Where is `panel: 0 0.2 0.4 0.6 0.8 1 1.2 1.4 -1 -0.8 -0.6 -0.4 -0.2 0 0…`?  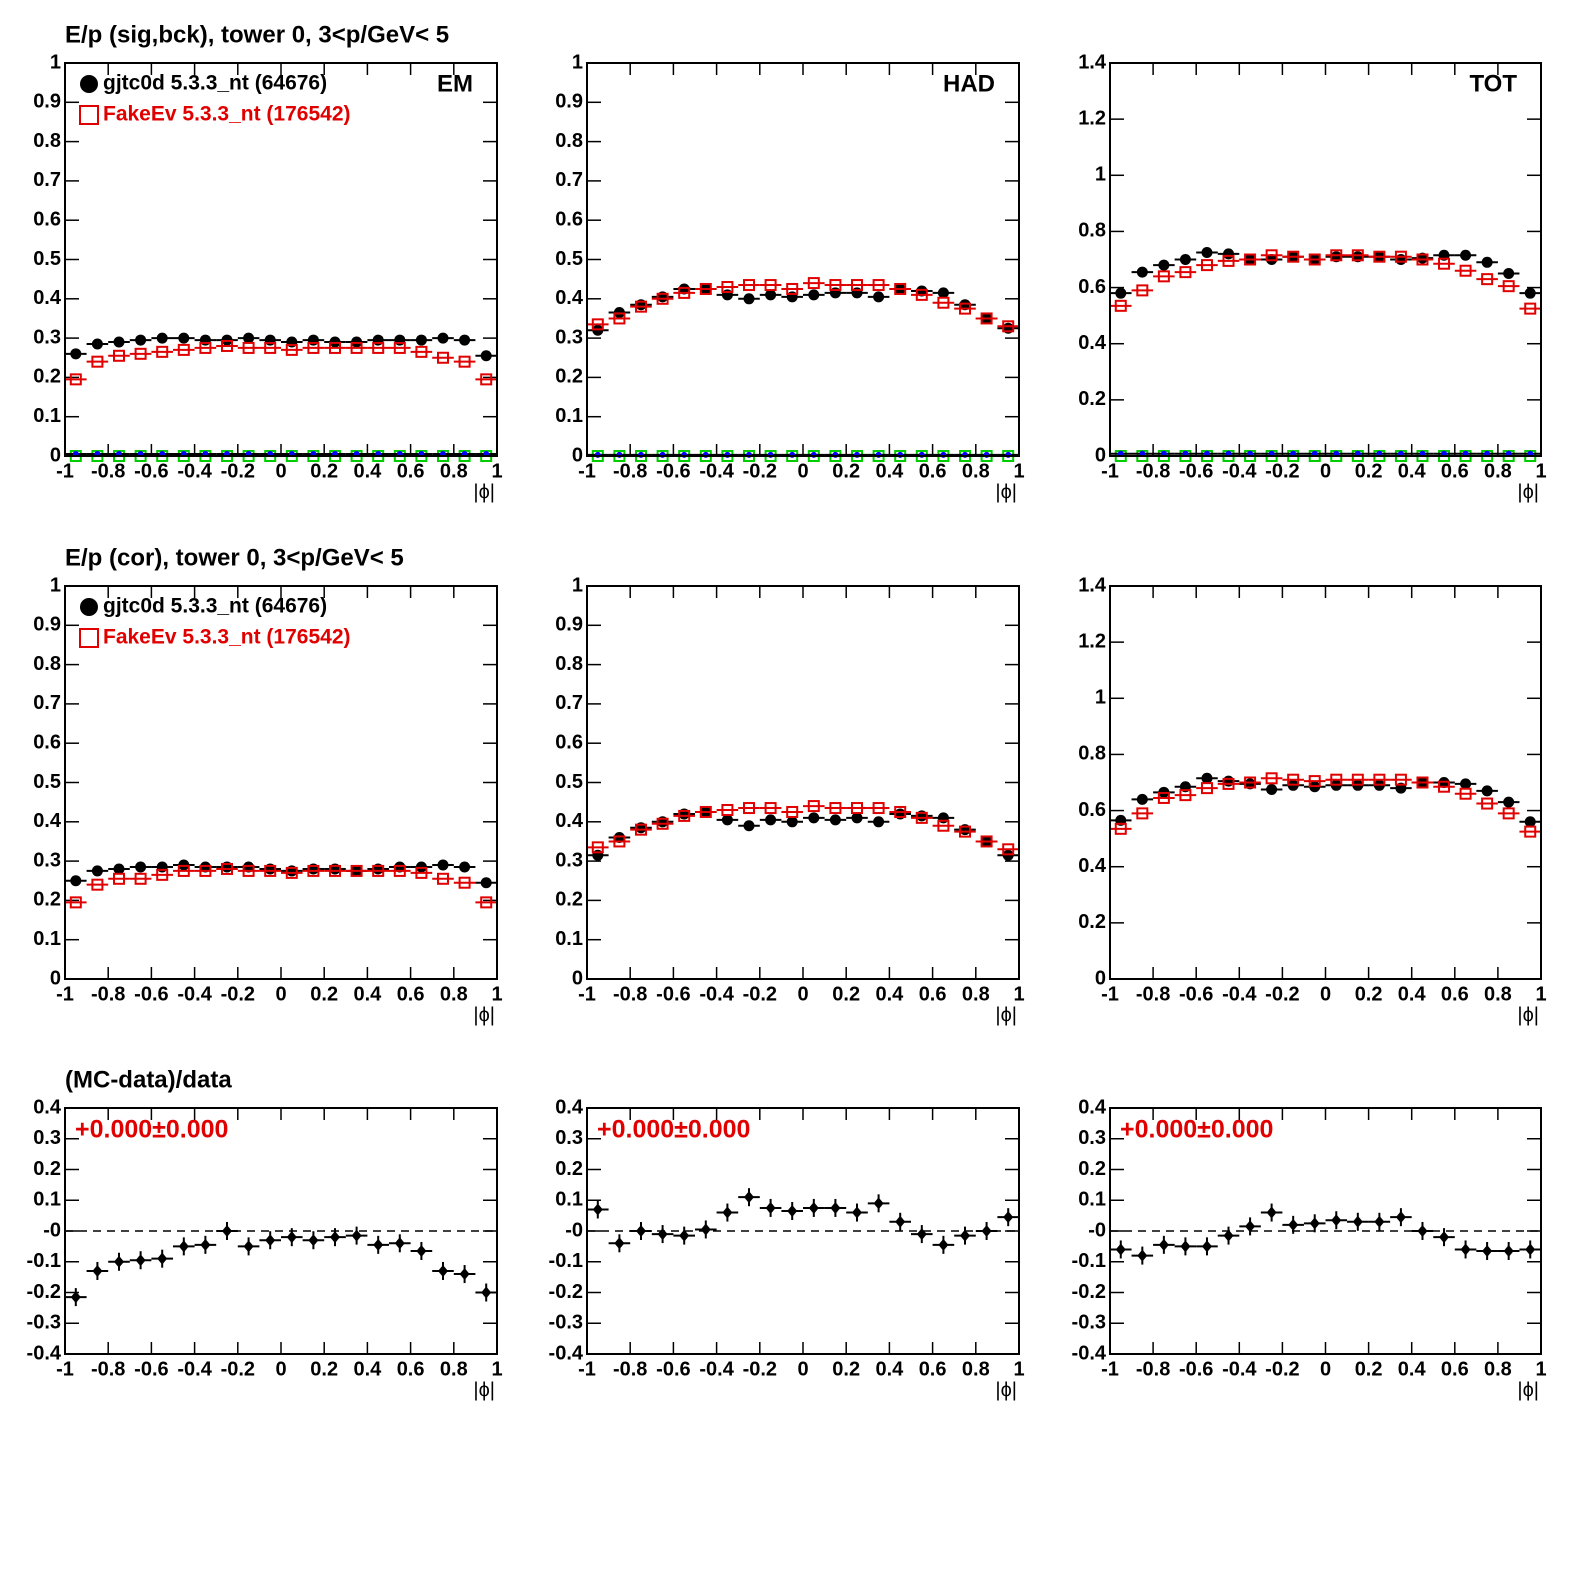
panel: 0 0.2 0.4 0.6 0.8 1 1.2 1.4 -1 -0.8 -0.6 -0.4 -0.2 0 0… is located at coordinates (1312, 277).